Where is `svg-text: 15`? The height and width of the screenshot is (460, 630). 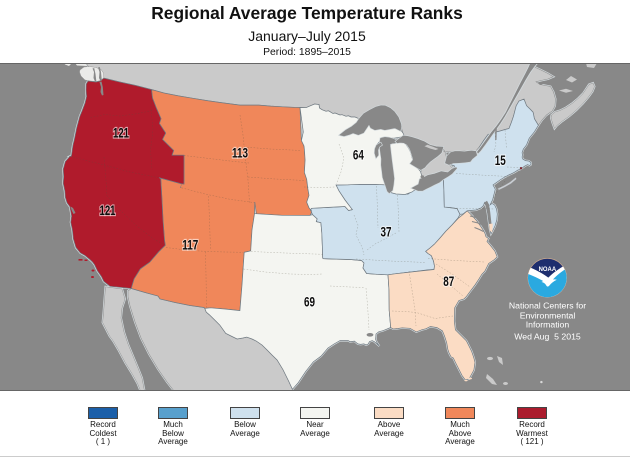
svg-text: 15 is located at coordinates (500, 160).